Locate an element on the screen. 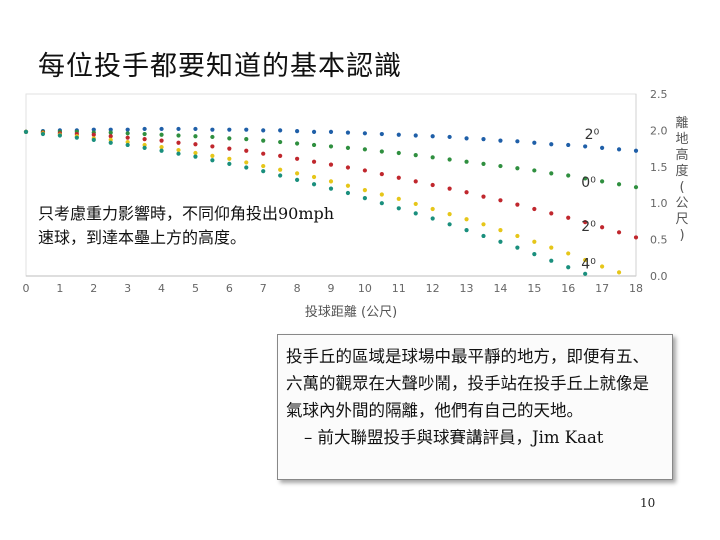  y-axis-label-char: 公 is located at coordinates (681, 203).